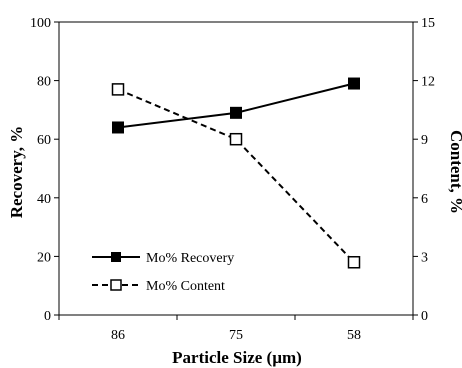 The image size is (462, 368). What do you see at coordinates (44, 82) in the screenshot?
I see `left-tick-label: 80` at bounding box center [44, 82].